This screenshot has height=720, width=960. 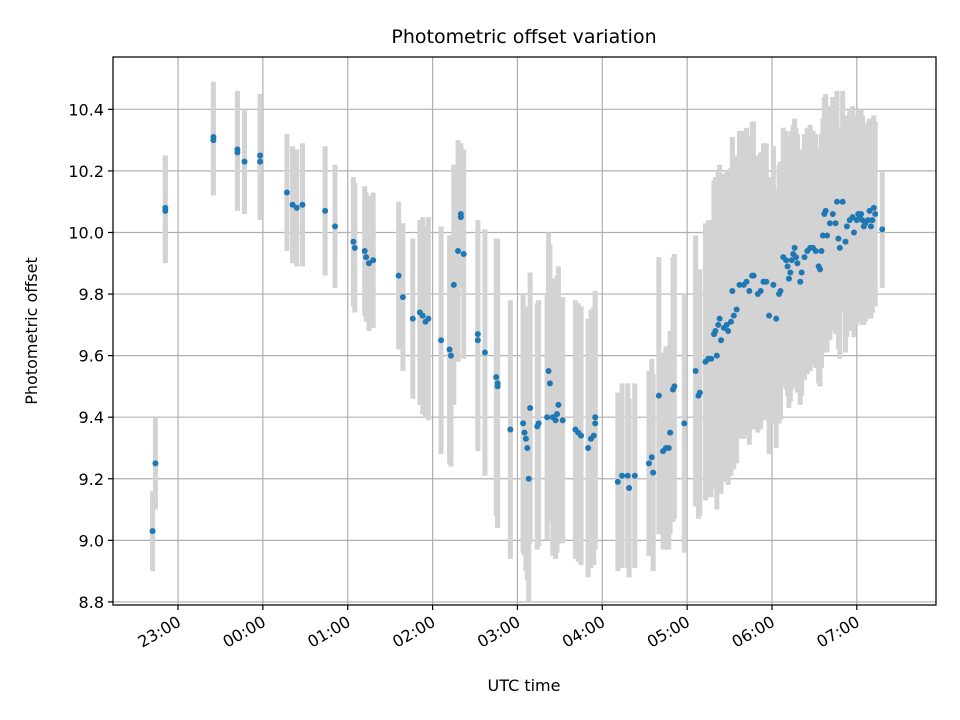 I want to click on y-axis-title: Photometric offset, so click(x=31, y=331).